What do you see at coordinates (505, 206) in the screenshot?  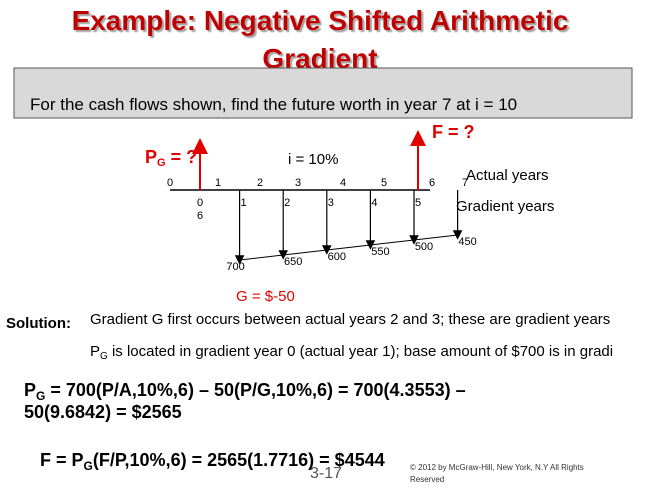 I see `gradient-years-label: Gradient years` at bounding box center [505, 206].